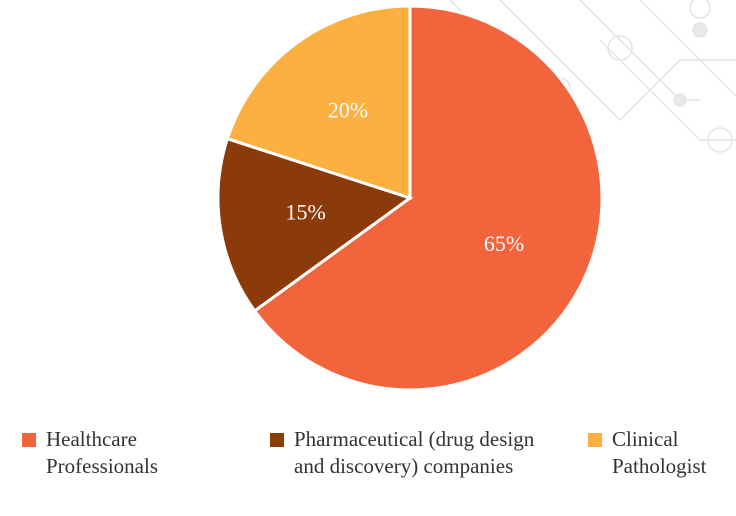  What do you see at coordinates (306, 212) in the screenshot?
I see `slice-label: 15%` at bounding box center [306, 212].